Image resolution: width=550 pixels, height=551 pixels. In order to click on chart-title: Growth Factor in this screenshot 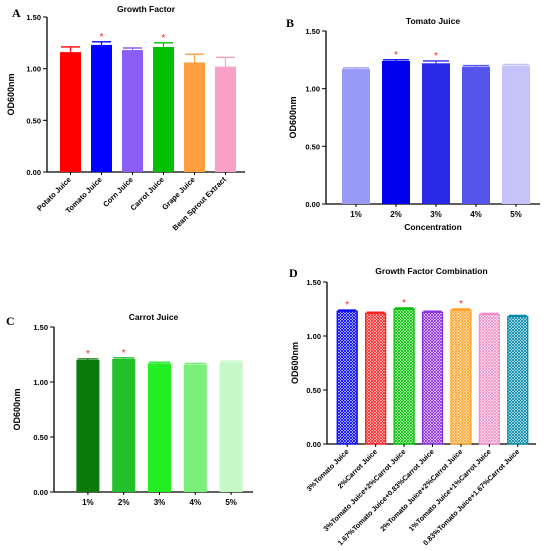, I will do `click(146, 9)`.